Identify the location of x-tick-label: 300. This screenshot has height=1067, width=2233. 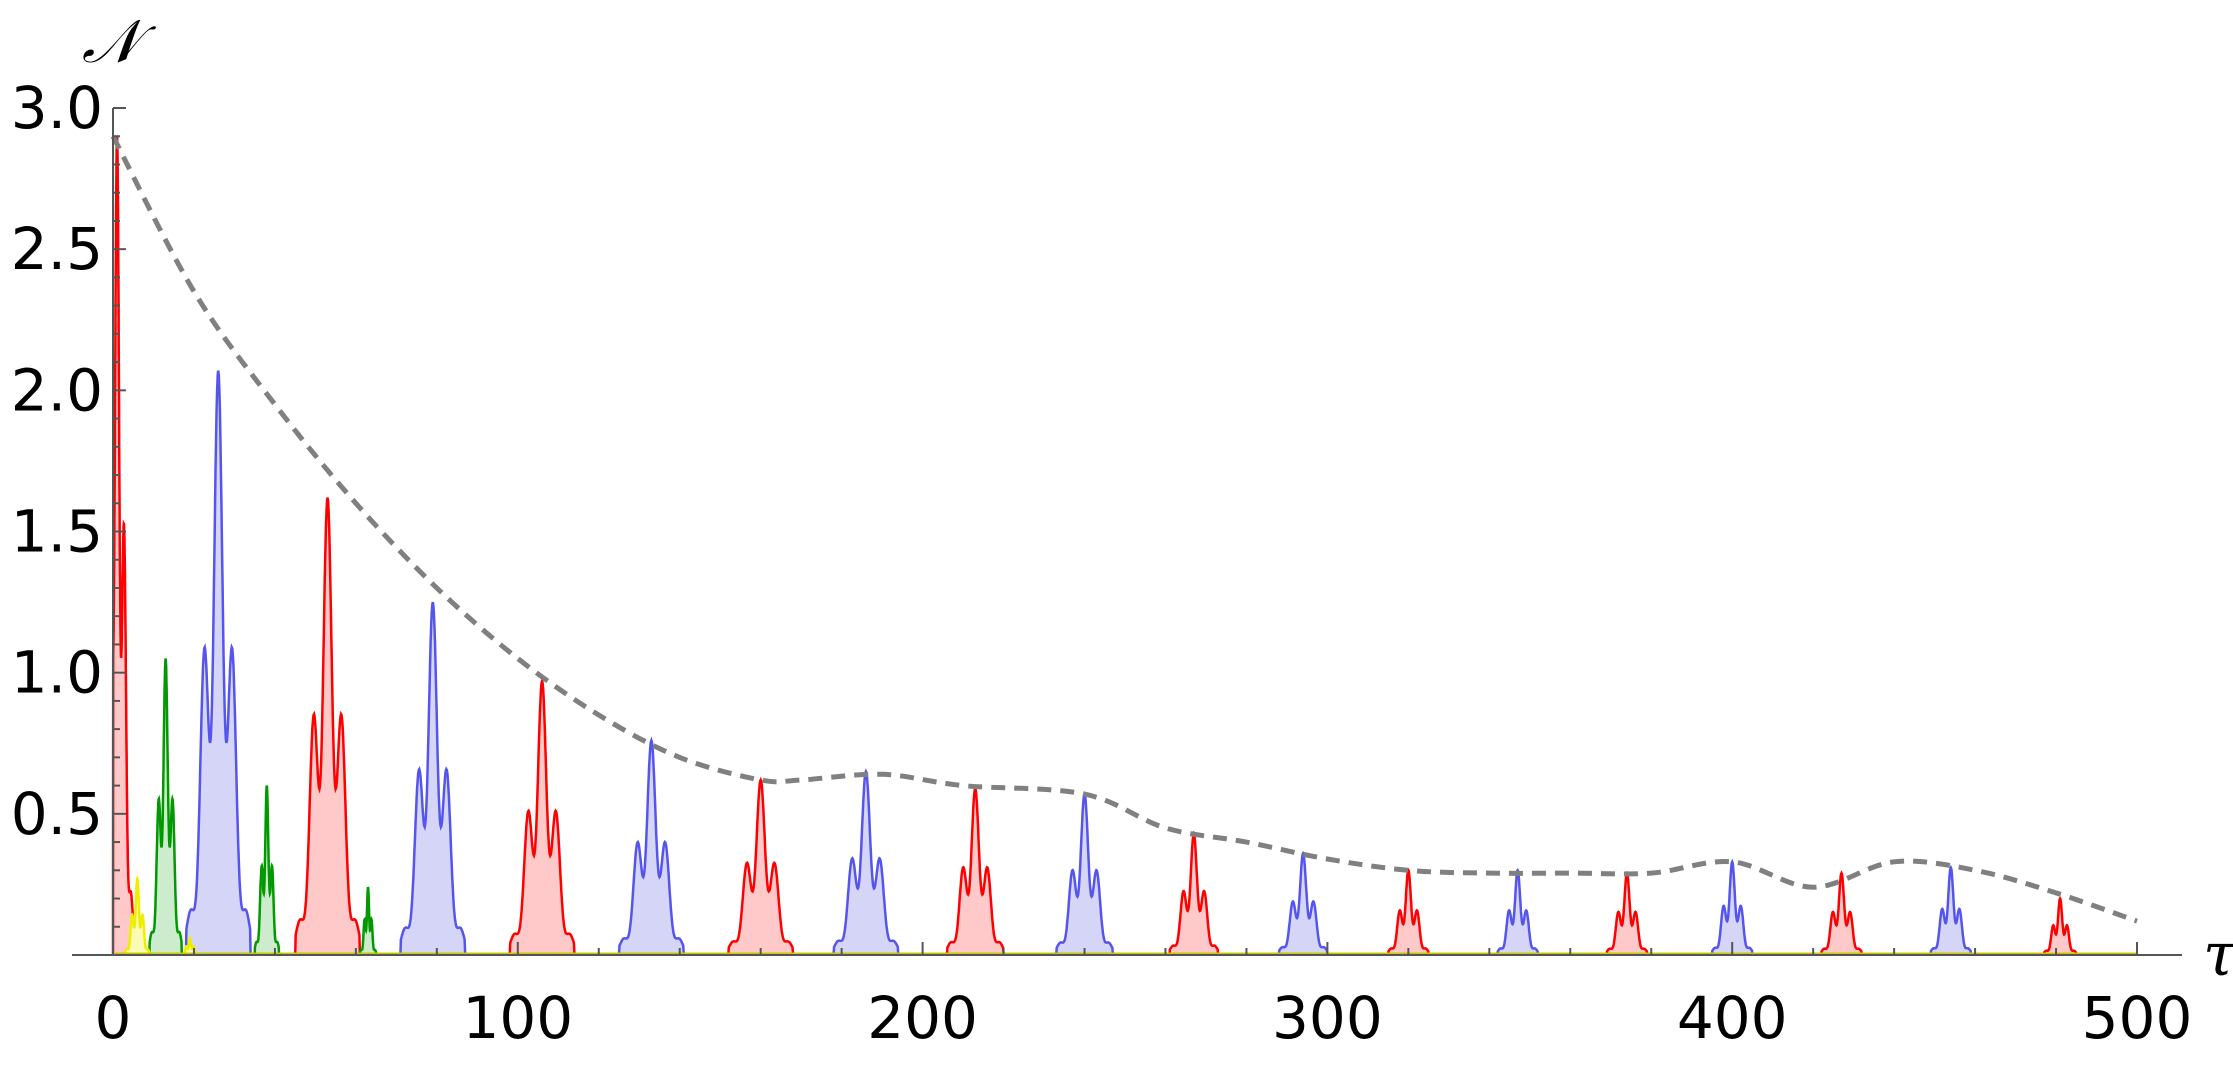
(1327, 1018).